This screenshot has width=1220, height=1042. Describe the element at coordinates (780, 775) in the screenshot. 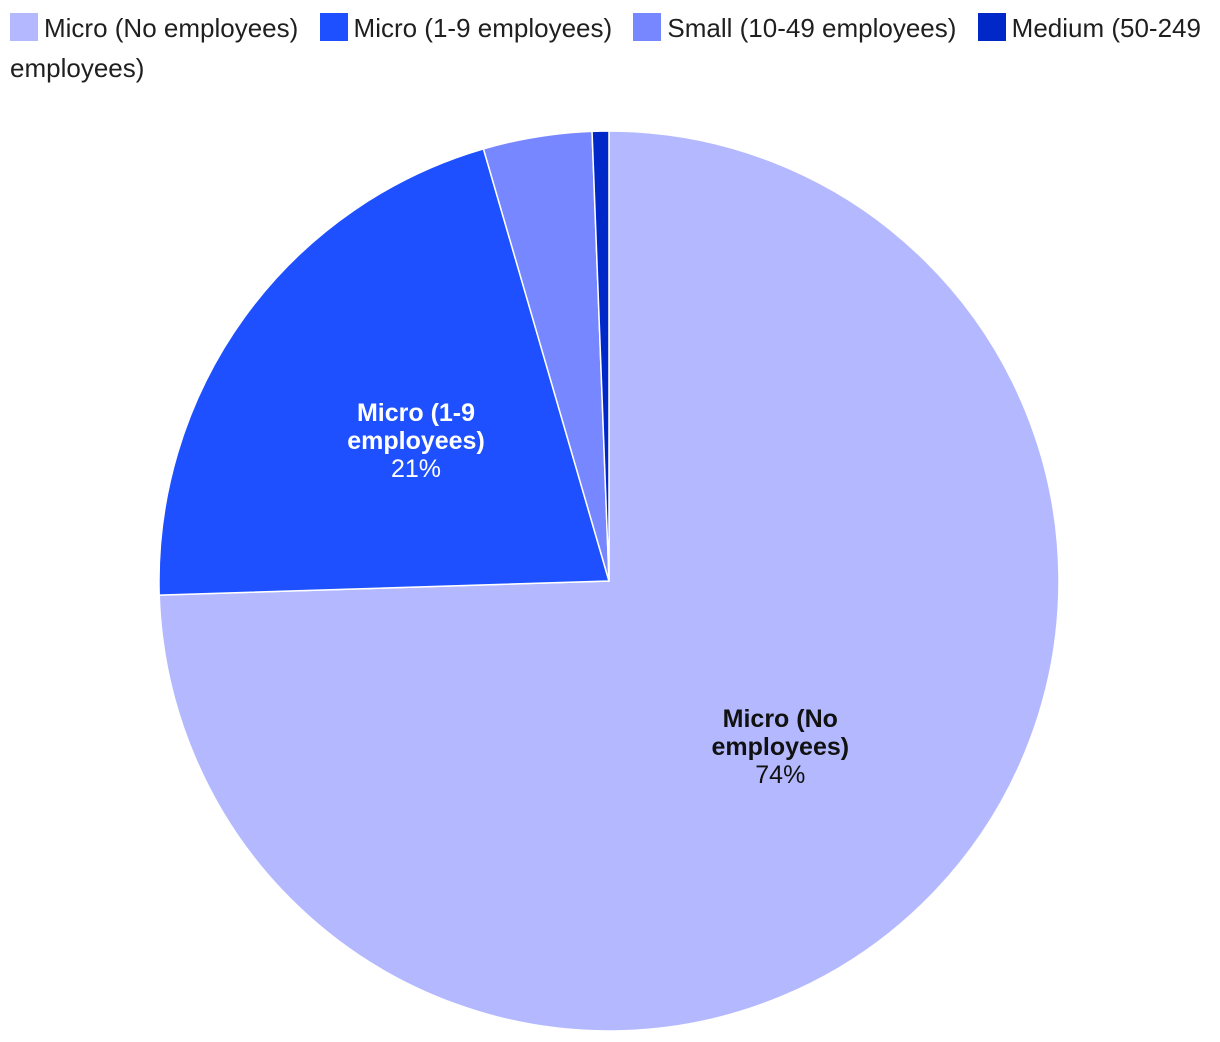

I see `slice-label-value: 74%` at that location.